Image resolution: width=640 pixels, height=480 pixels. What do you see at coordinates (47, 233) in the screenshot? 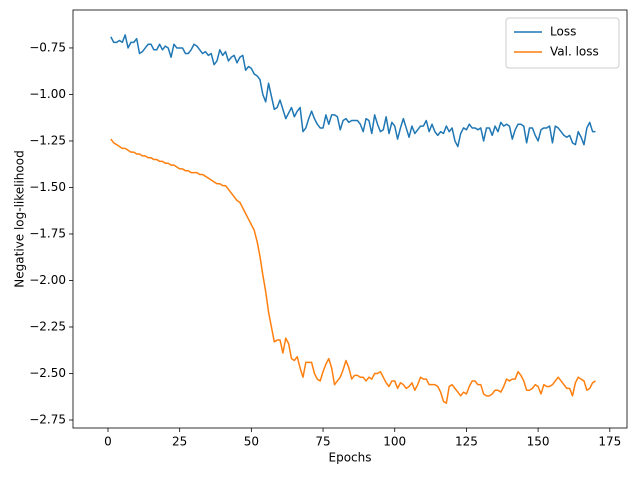
I see `y-tick-label: −1.75` at bounding box center [47, 233].